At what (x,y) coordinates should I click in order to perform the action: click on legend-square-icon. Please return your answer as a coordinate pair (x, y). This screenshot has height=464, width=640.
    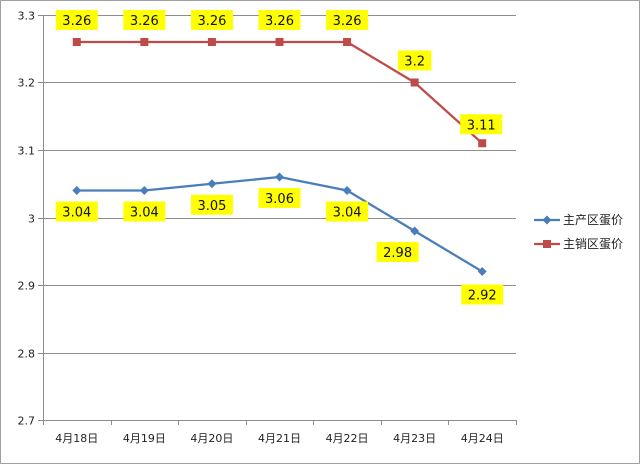
    Looking at the image, I should click on (547, 244).